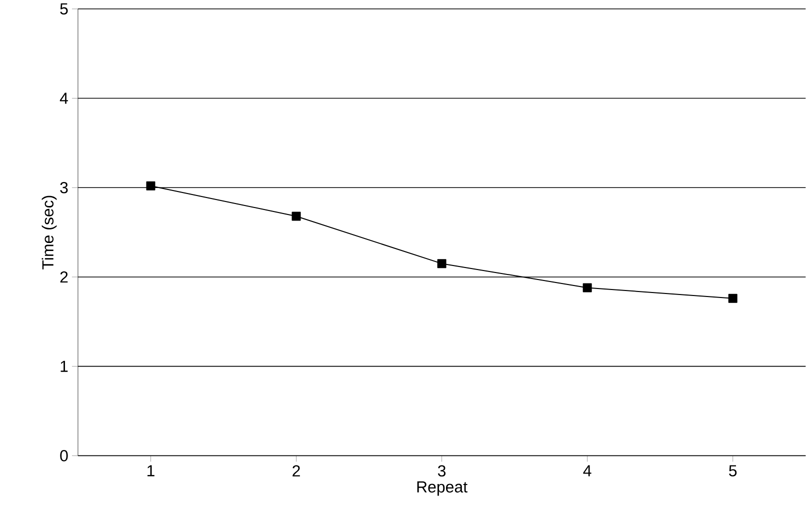 This screenshot has width=806, height=521. What do you see at coordinates (64, 366) in the screenshot?
I see `y-tick-label: 1` at bounding box center [64, 366].